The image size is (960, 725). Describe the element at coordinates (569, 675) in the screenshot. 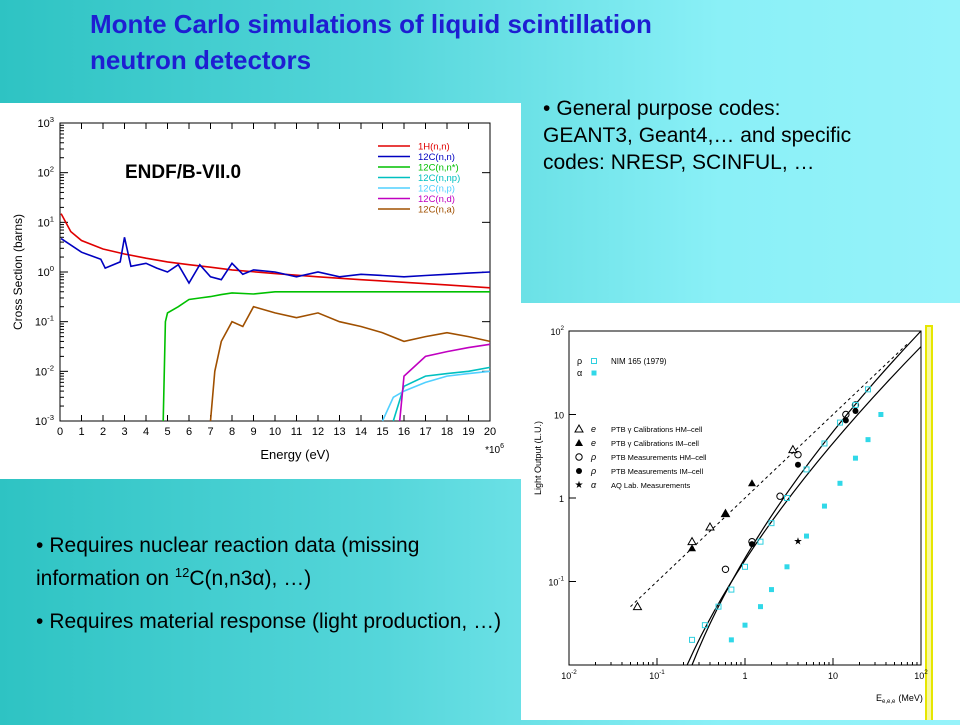

I see `x-tick-label: 10⁻²` at that location.